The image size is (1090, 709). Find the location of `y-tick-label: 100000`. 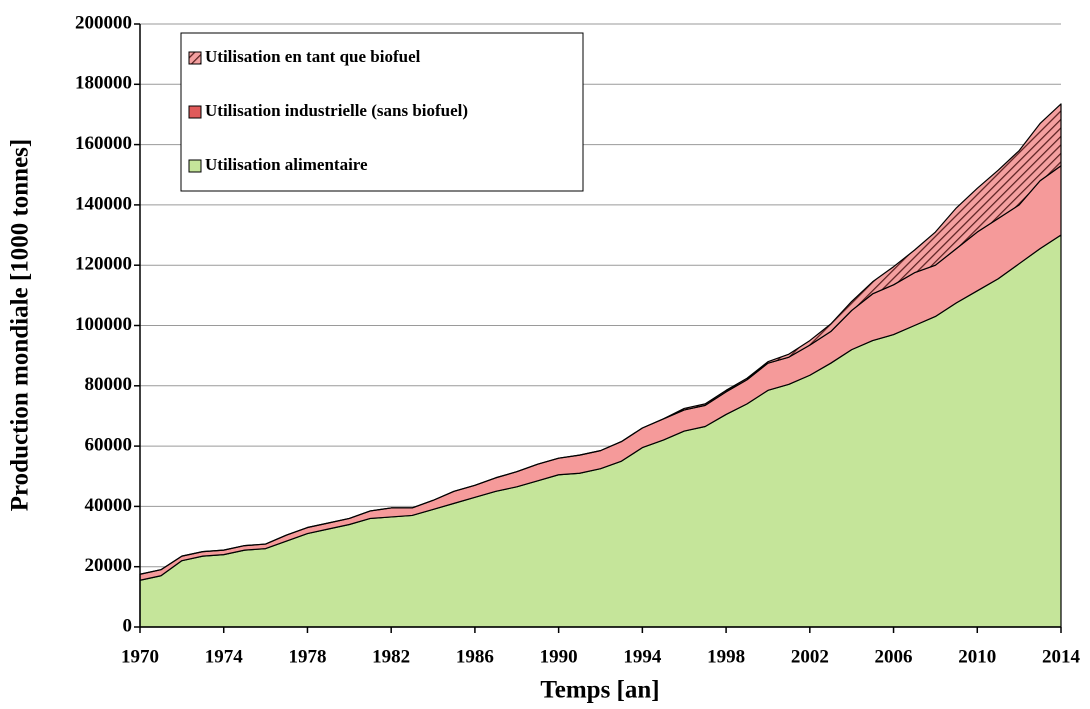

y-tick-label: 100000 is located at coordinates (103, 324).